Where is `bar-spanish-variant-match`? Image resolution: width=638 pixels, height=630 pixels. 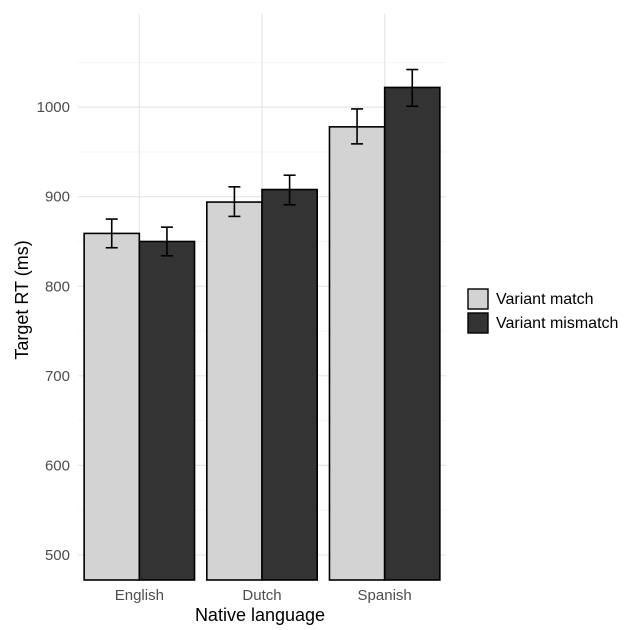
bar-spanish-variant-match is located at coordinates (357, 353).